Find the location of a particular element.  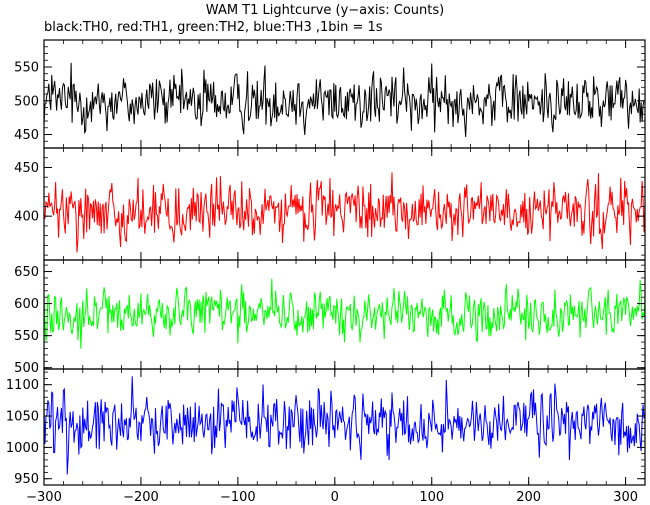

y-tick-label: 600 is located at coordinates (26, 304).